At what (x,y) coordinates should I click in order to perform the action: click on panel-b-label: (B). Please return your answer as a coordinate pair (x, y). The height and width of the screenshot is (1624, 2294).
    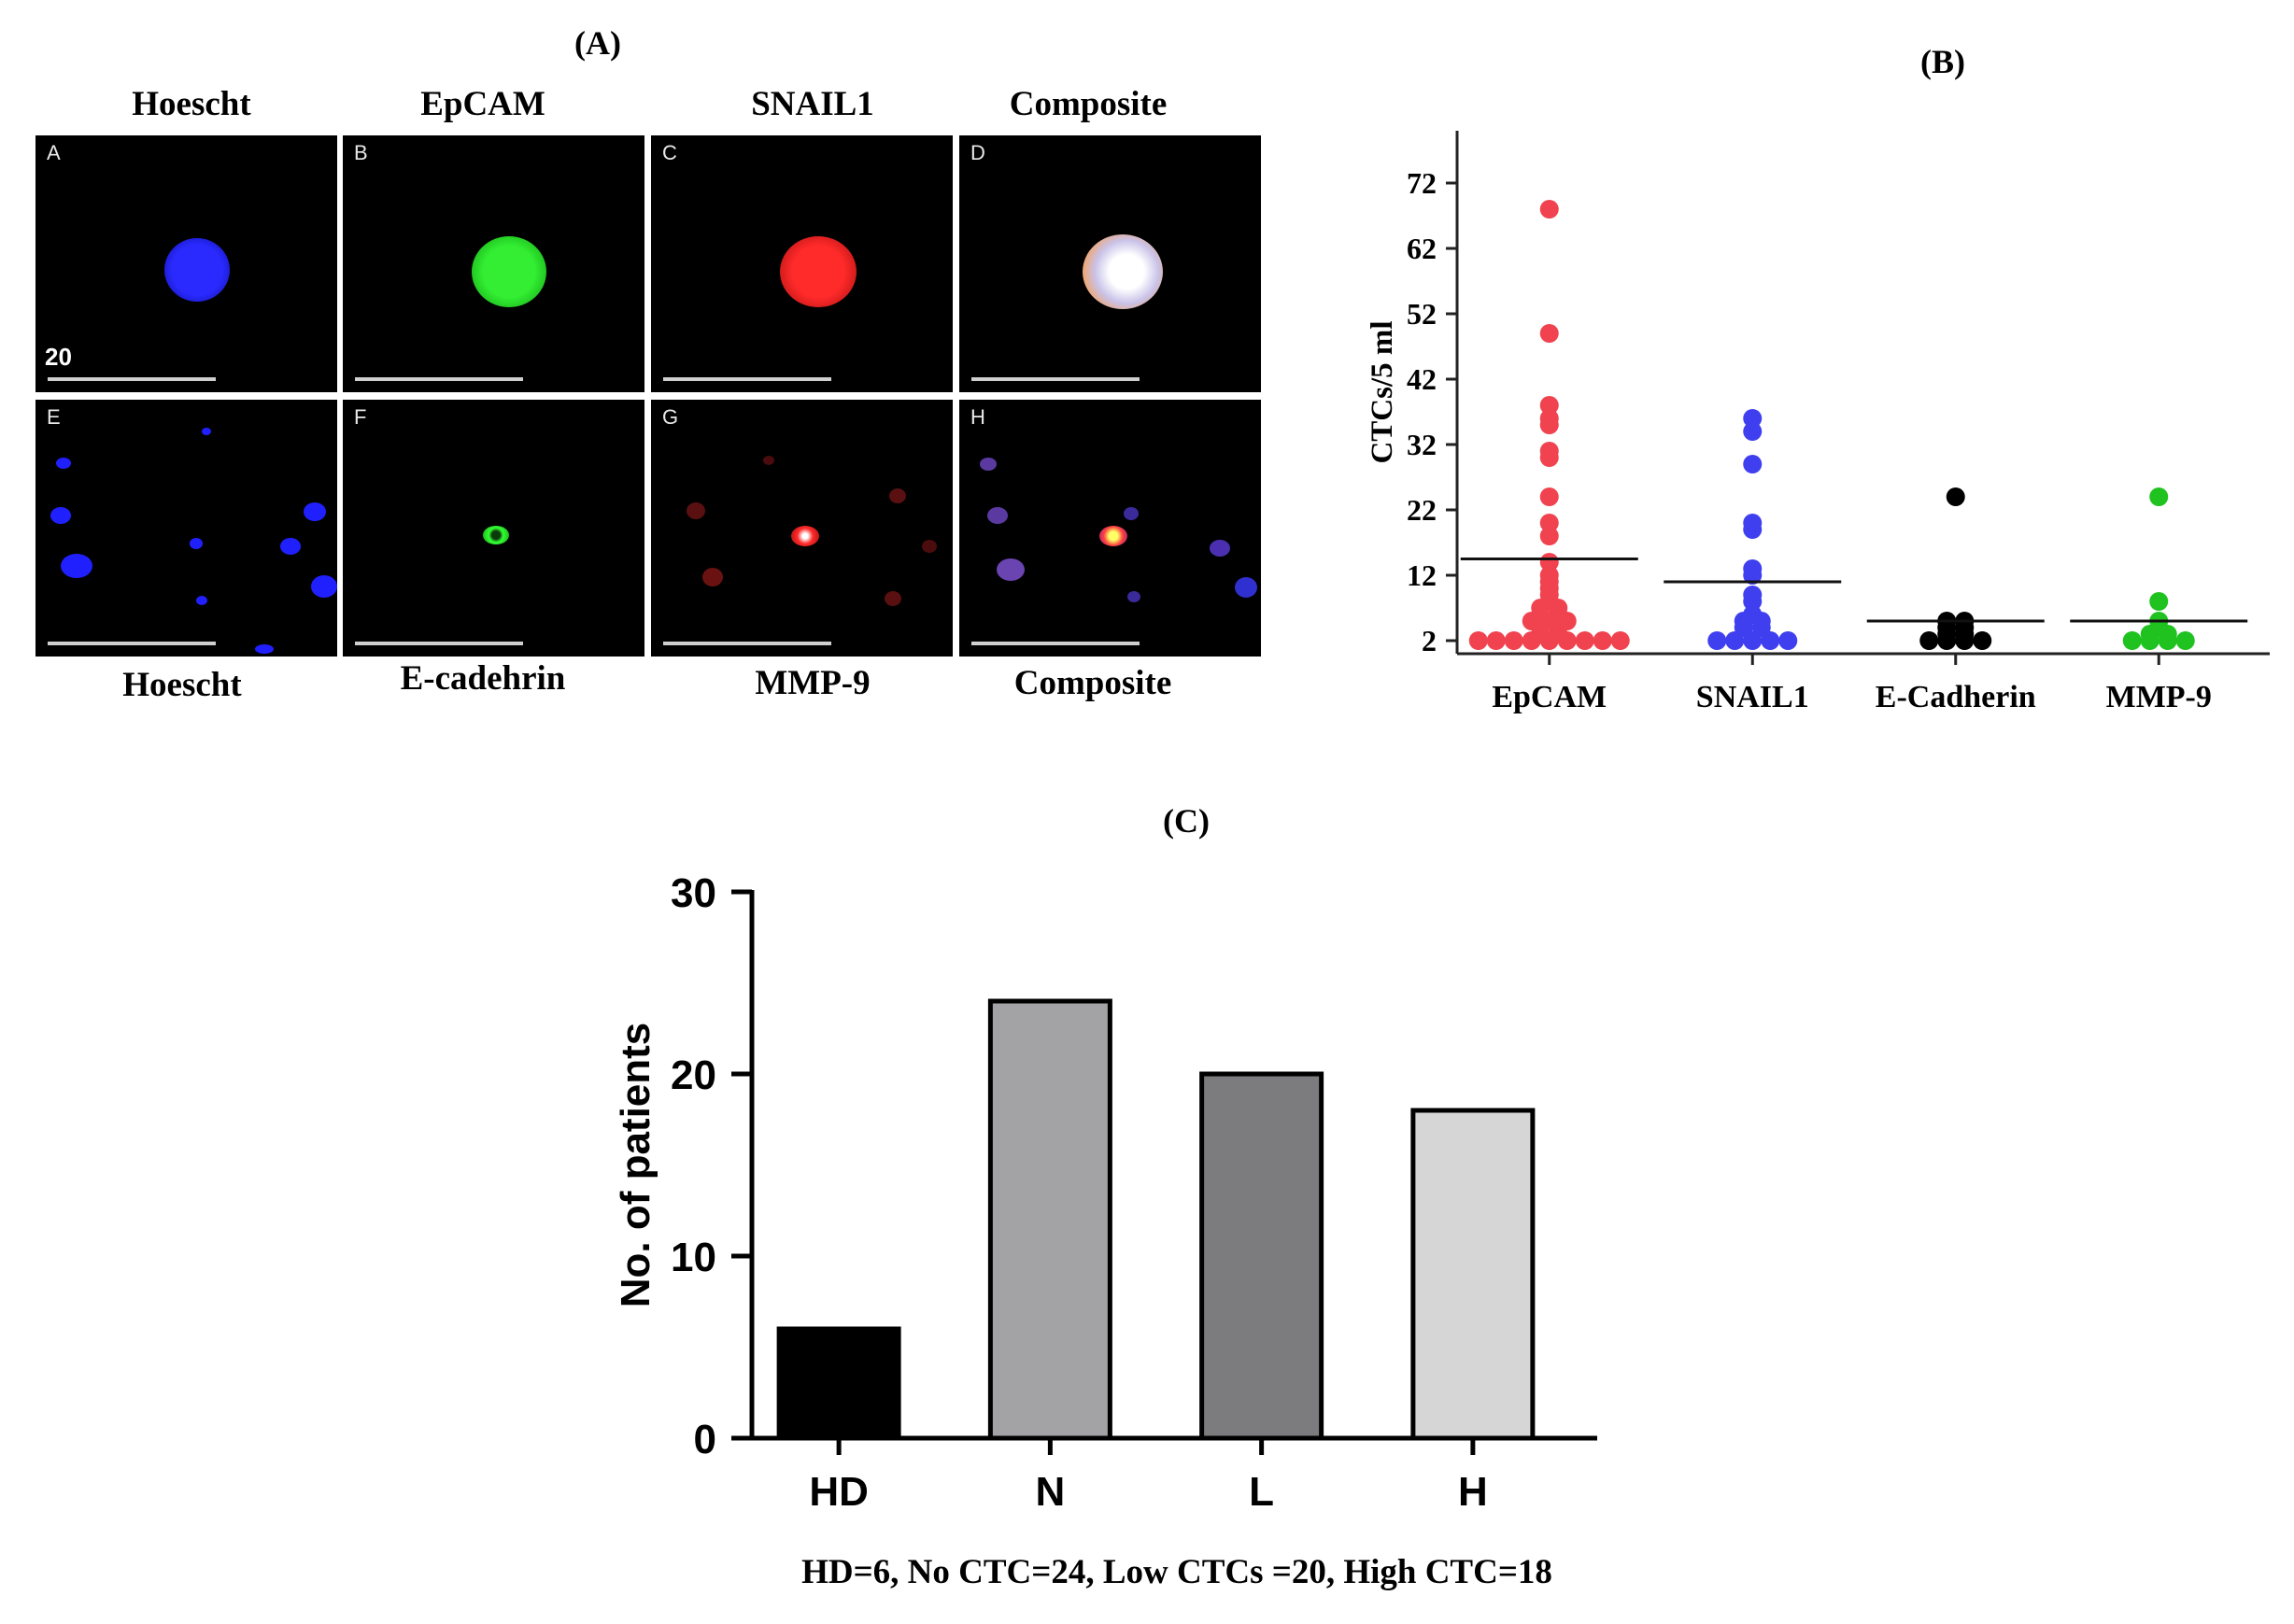
    Looking at the image, I should click on (1942, 62).